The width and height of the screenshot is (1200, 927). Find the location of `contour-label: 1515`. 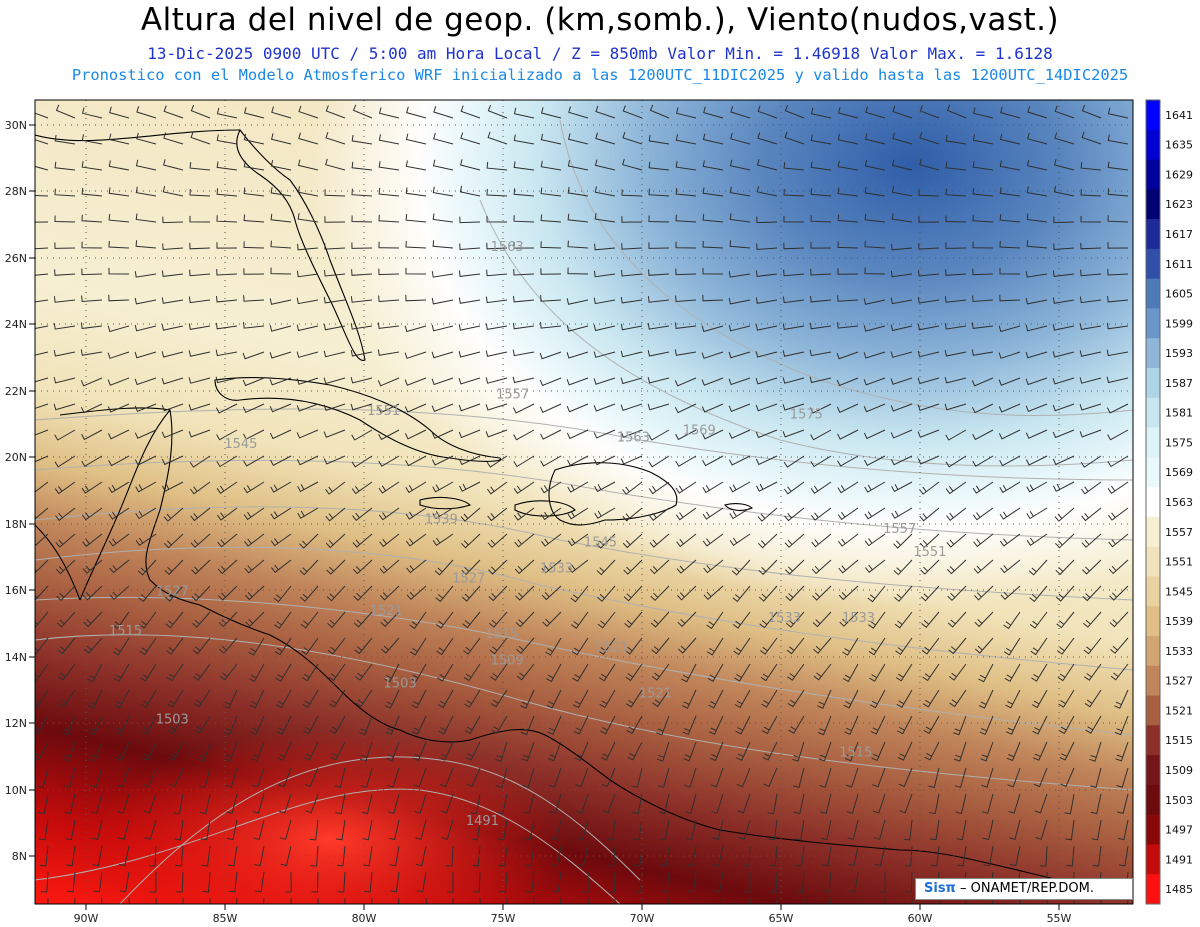

contour-label: 1515 is located at coordinates (501, 634).